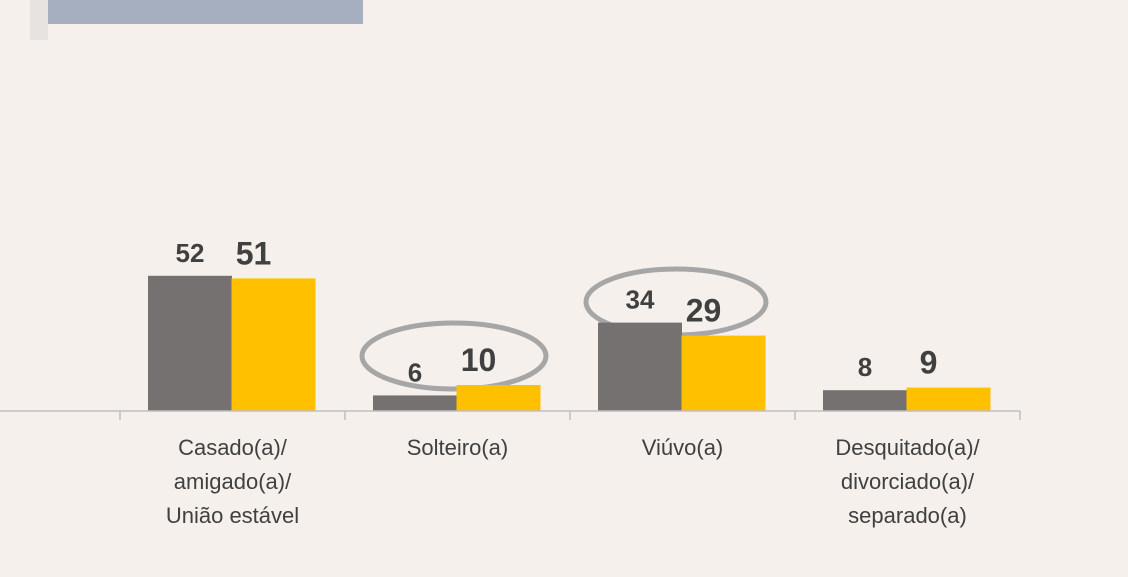 Image resolution: width=1128 pixels, height=577 pixels. I want to click on logo-banner, so click(205, 12).